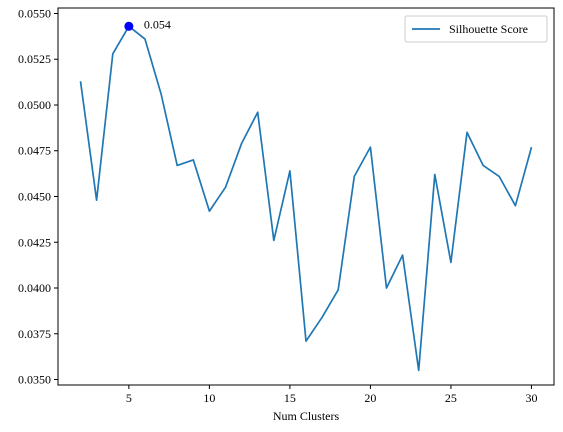 This screenshot has height=432, width=563. I want to click on legend-box, so click(476, 29).